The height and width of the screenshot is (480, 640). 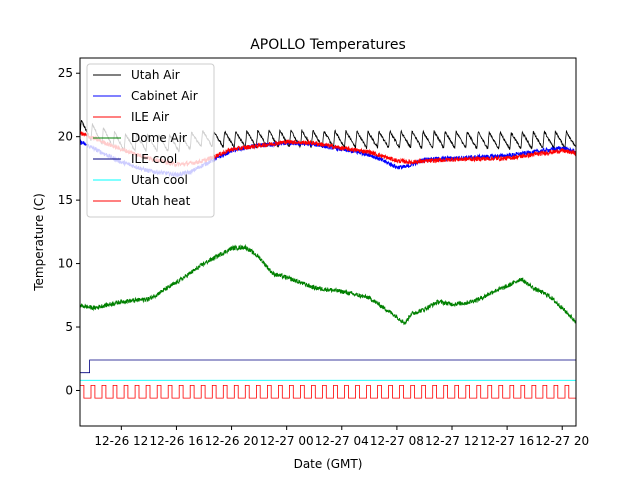 What do you see at coordinates (452, 441) in the screenshot?
I see `x-tick-label: 12-27 12` at bounding box center [452, 441].